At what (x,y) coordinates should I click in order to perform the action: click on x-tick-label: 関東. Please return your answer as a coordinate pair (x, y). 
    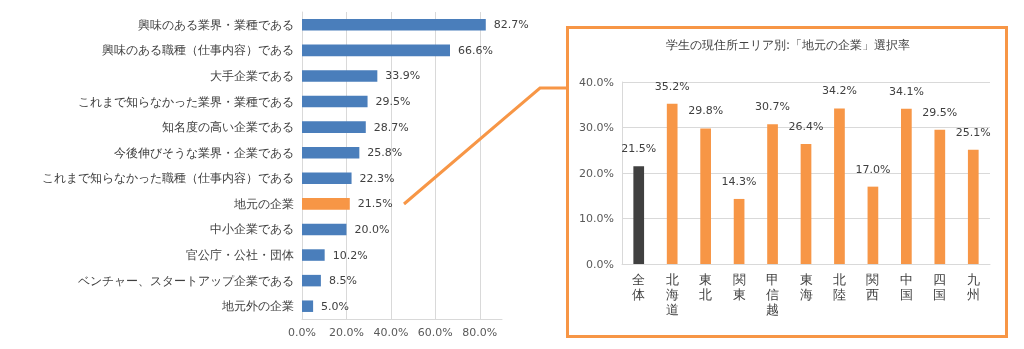
    Looking at the image, I should click on (739, 287).